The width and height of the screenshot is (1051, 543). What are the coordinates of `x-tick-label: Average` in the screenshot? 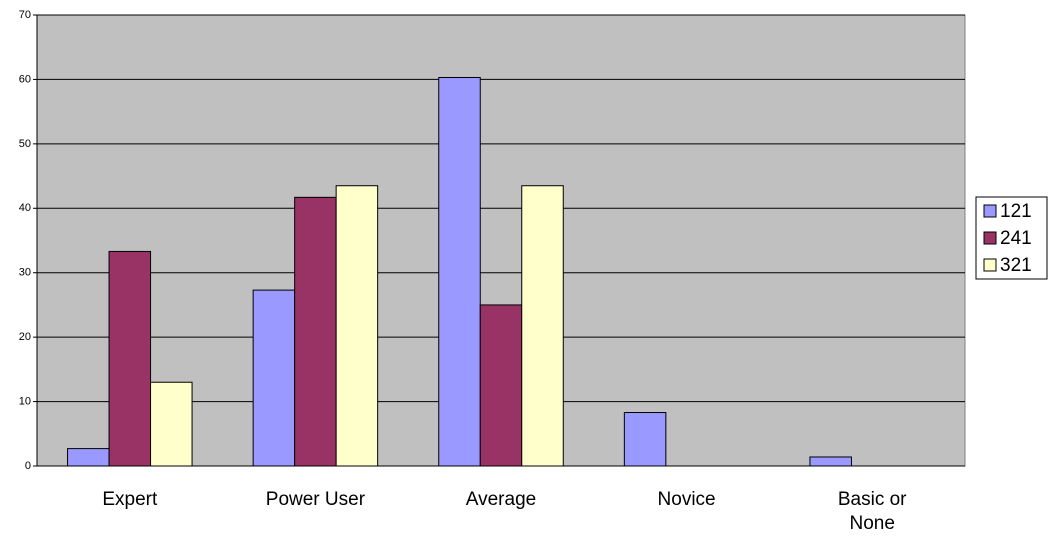 It's located at (501, 499).